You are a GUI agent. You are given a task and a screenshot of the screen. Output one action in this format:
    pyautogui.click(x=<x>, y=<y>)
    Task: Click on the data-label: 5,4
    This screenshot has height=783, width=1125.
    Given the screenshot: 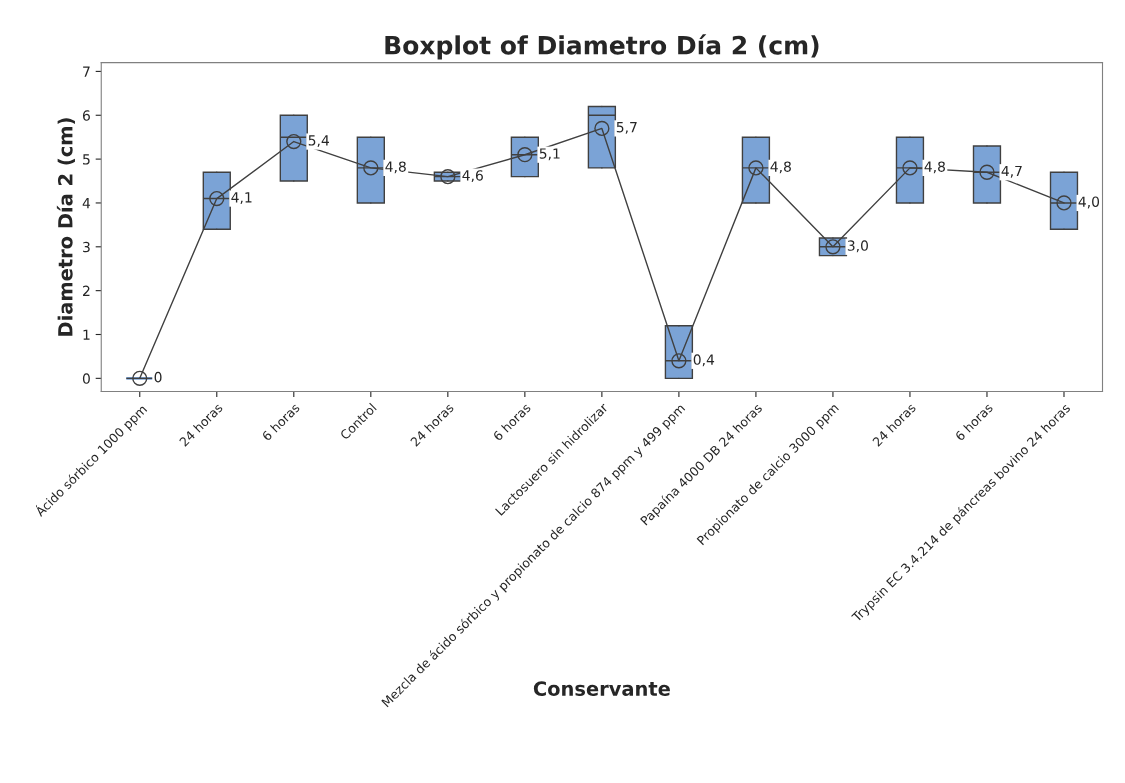 What is the action you would take?
    pyautogui.click(x=318, y=141)
    